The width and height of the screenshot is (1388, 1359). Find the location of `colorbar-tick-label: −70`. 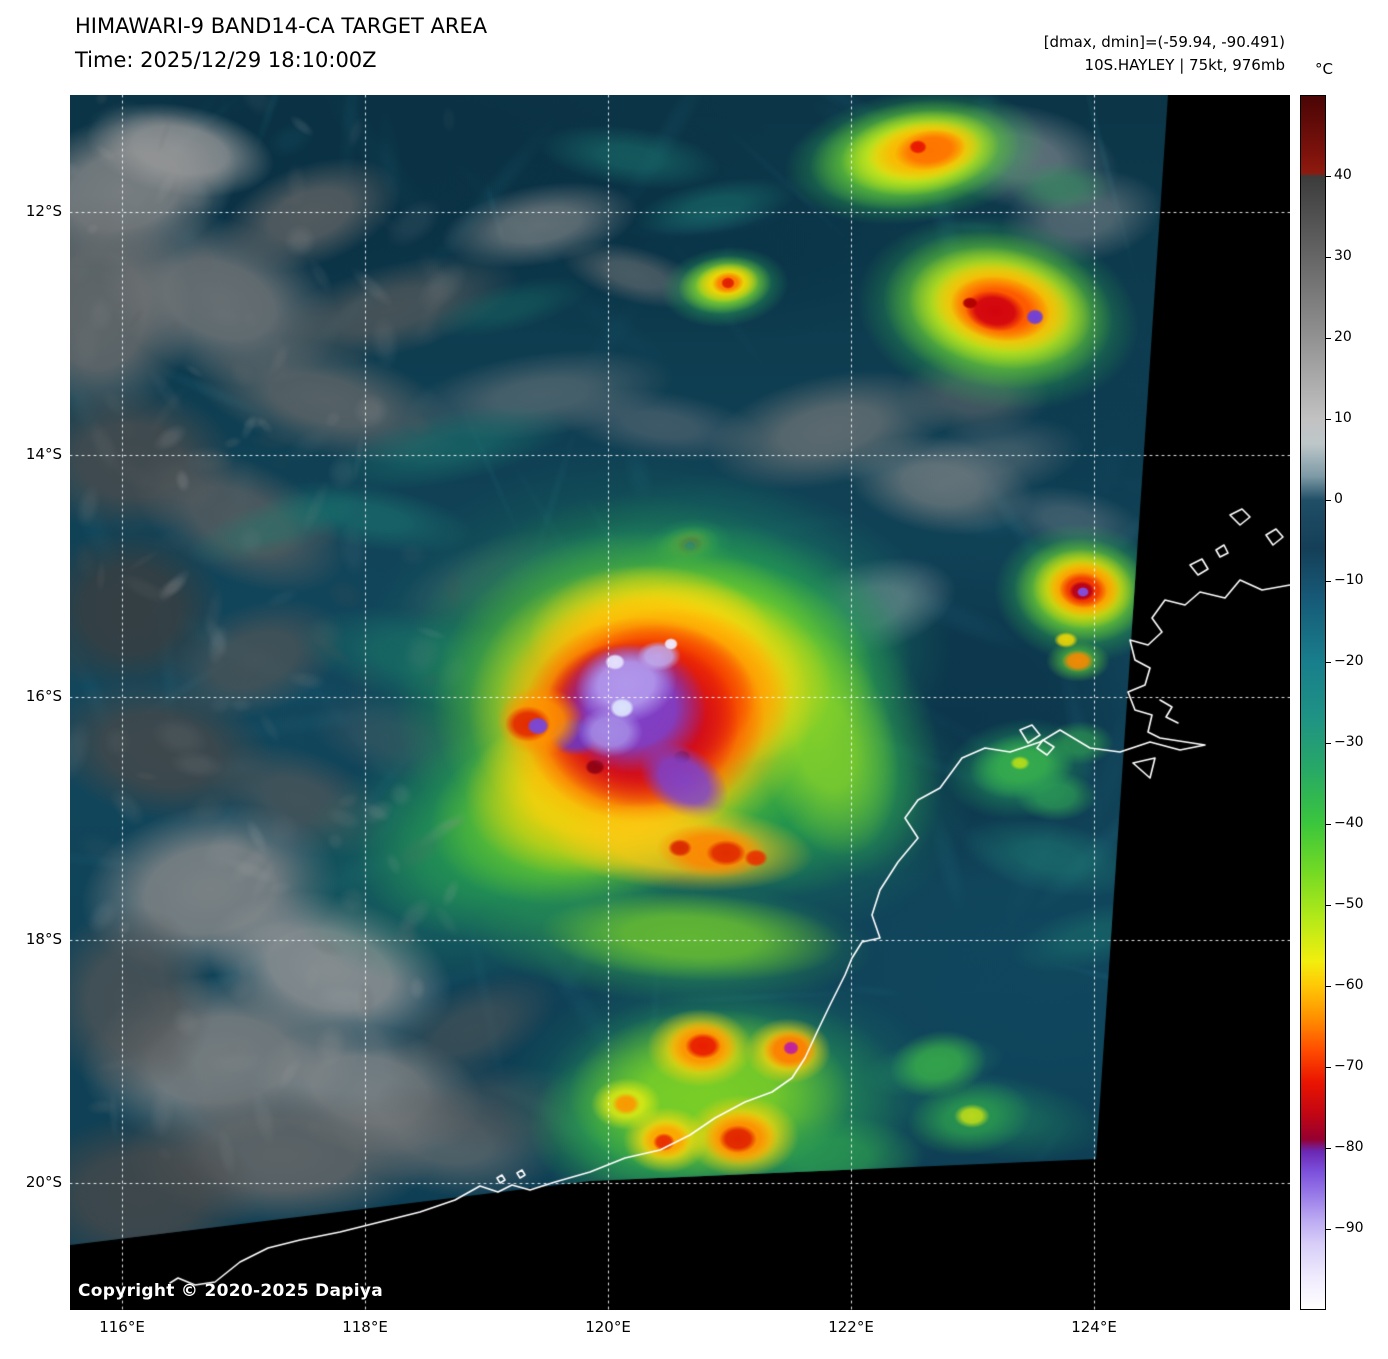

colorbar-tick-label: −70 is located at coordinates (1349, 1066).